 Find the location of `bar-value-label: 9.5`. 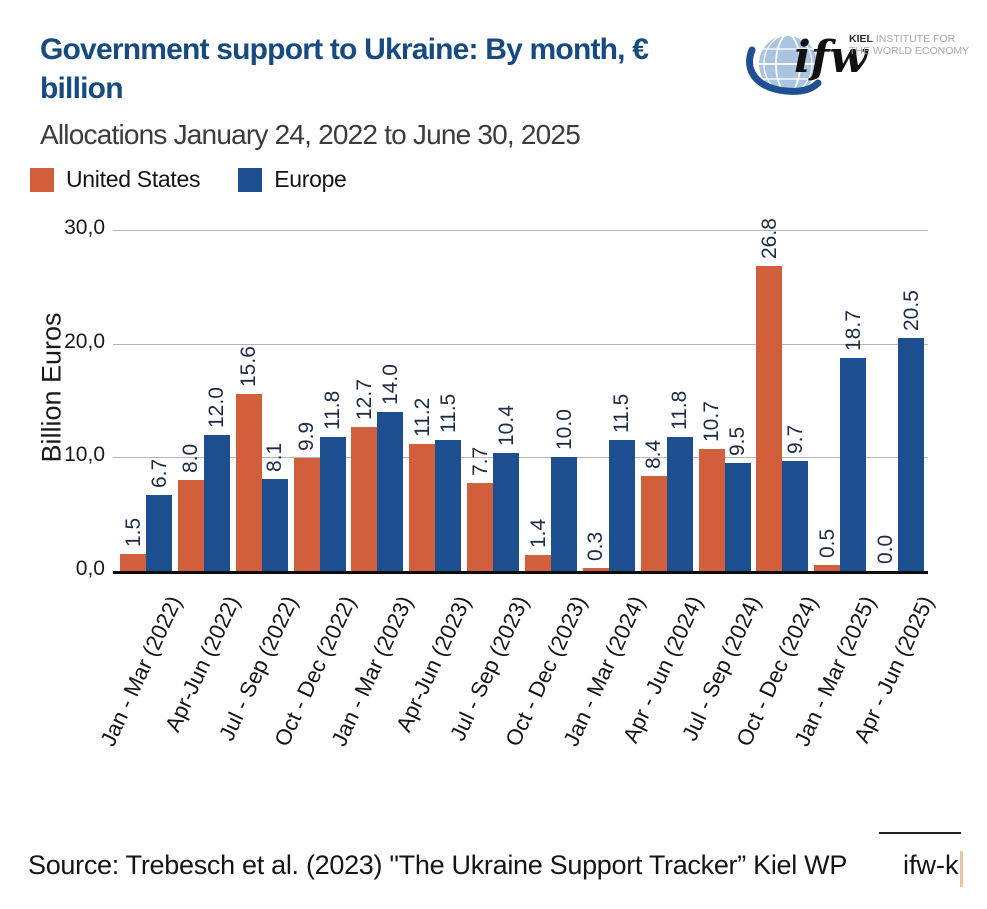

bar-value-label: 9.5 is located at coordinates (738, 441).